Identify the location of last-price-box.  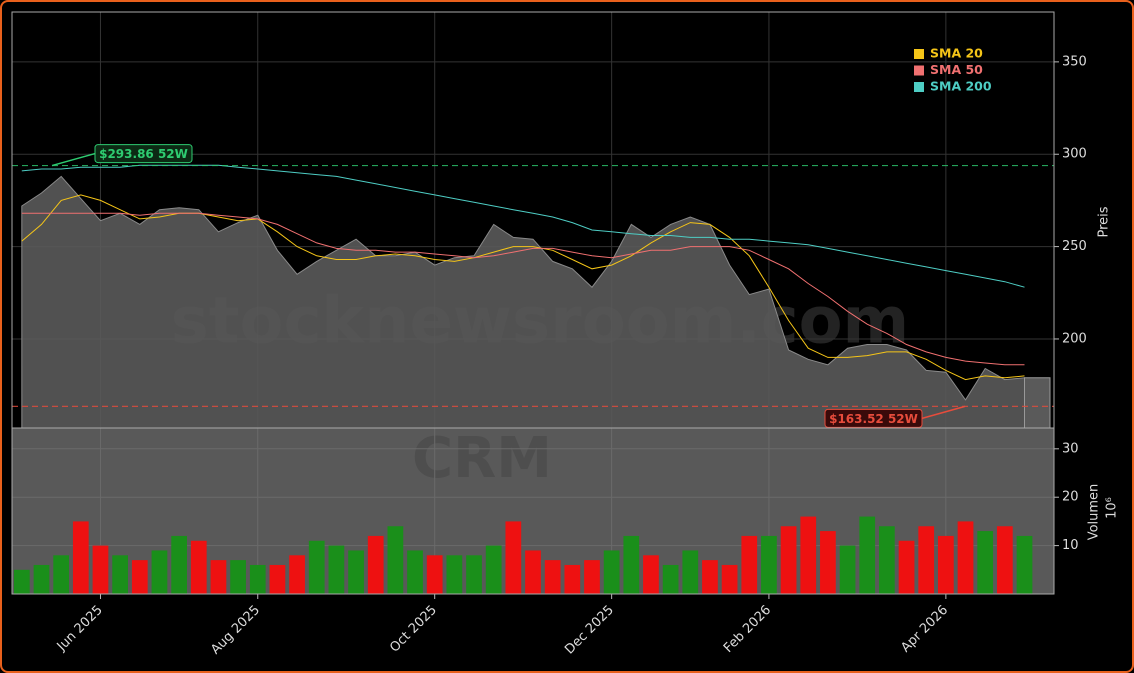
(1037, 403).